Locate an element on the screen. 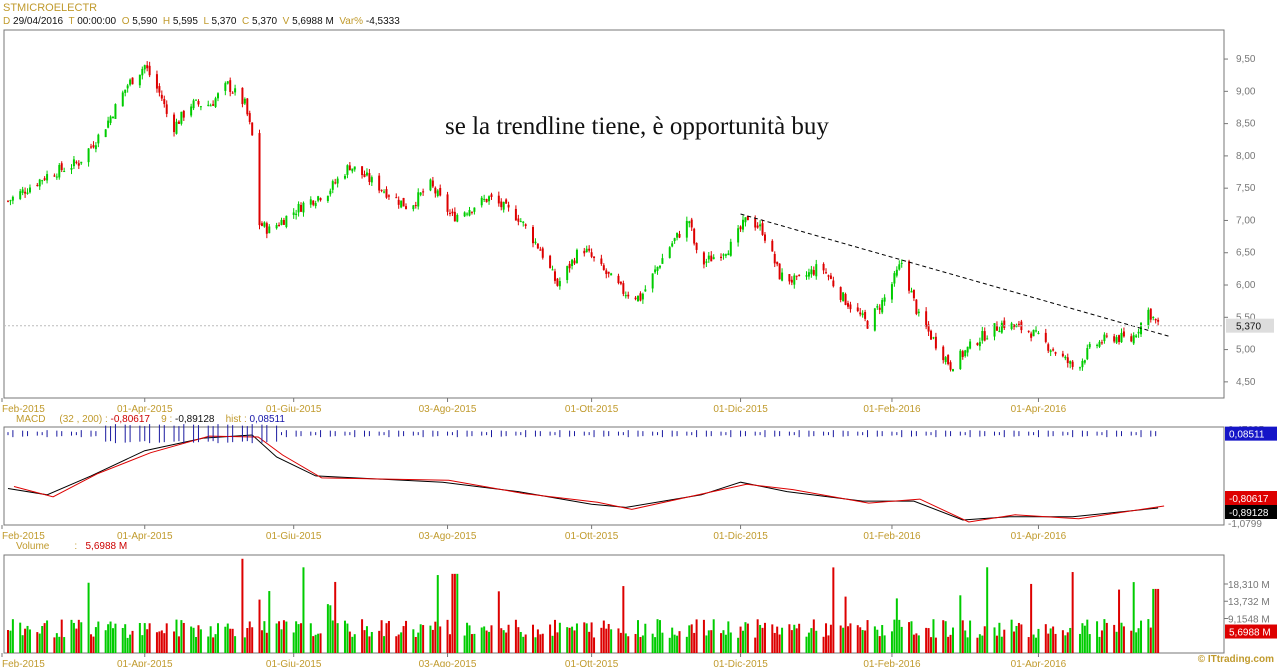 This screenshot has height=667, width=1278. branding-logo: © ITtrading.com is located at coordinates (1235, 659).